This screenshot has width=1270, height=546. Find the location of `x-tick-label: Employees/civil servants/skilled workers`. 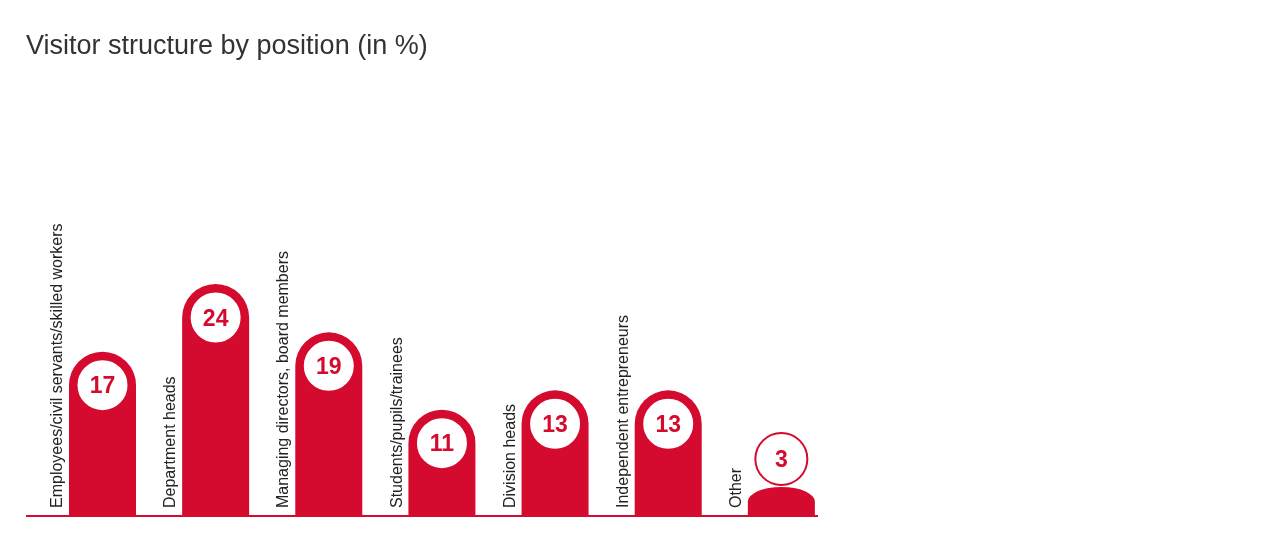

x-tick-label: Employees/civil servants/skilled workers is located at coordinates (57, 365).